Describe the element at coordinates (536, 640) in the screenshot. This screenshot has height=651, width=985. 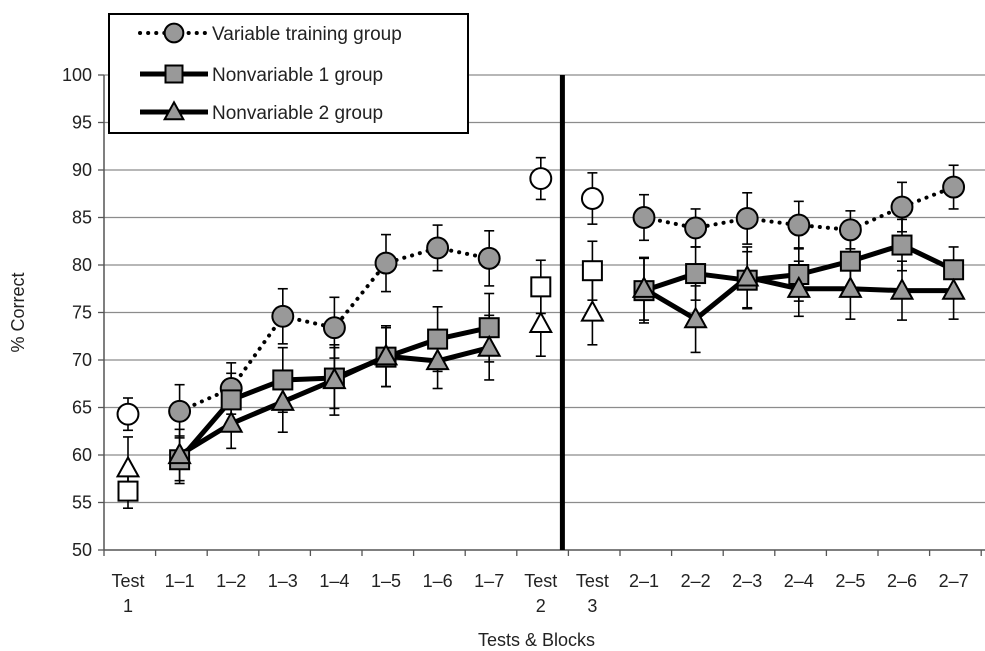
I see `x-axis-title: Tests & Blocks` at that location.